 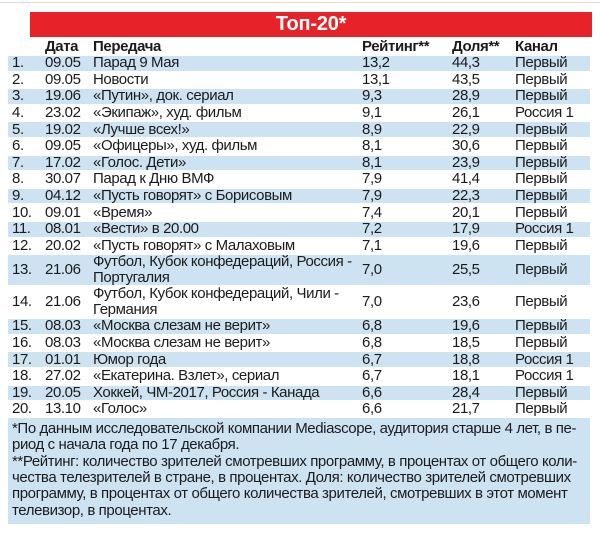 I want to click on page-title: Топ-20*, so click(x=311, y=24).